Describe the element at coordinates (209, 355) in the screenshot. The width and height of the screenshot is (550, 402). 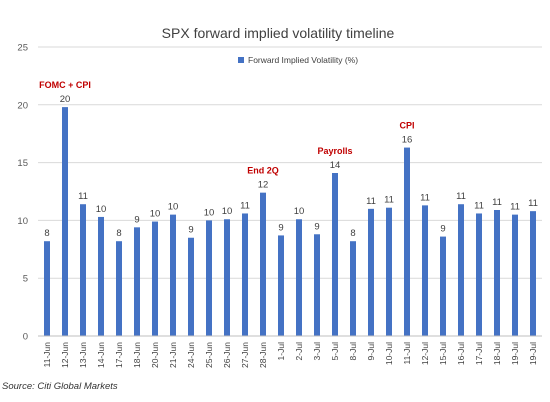
I see `x-tick-label: 25-Jun` at that location.